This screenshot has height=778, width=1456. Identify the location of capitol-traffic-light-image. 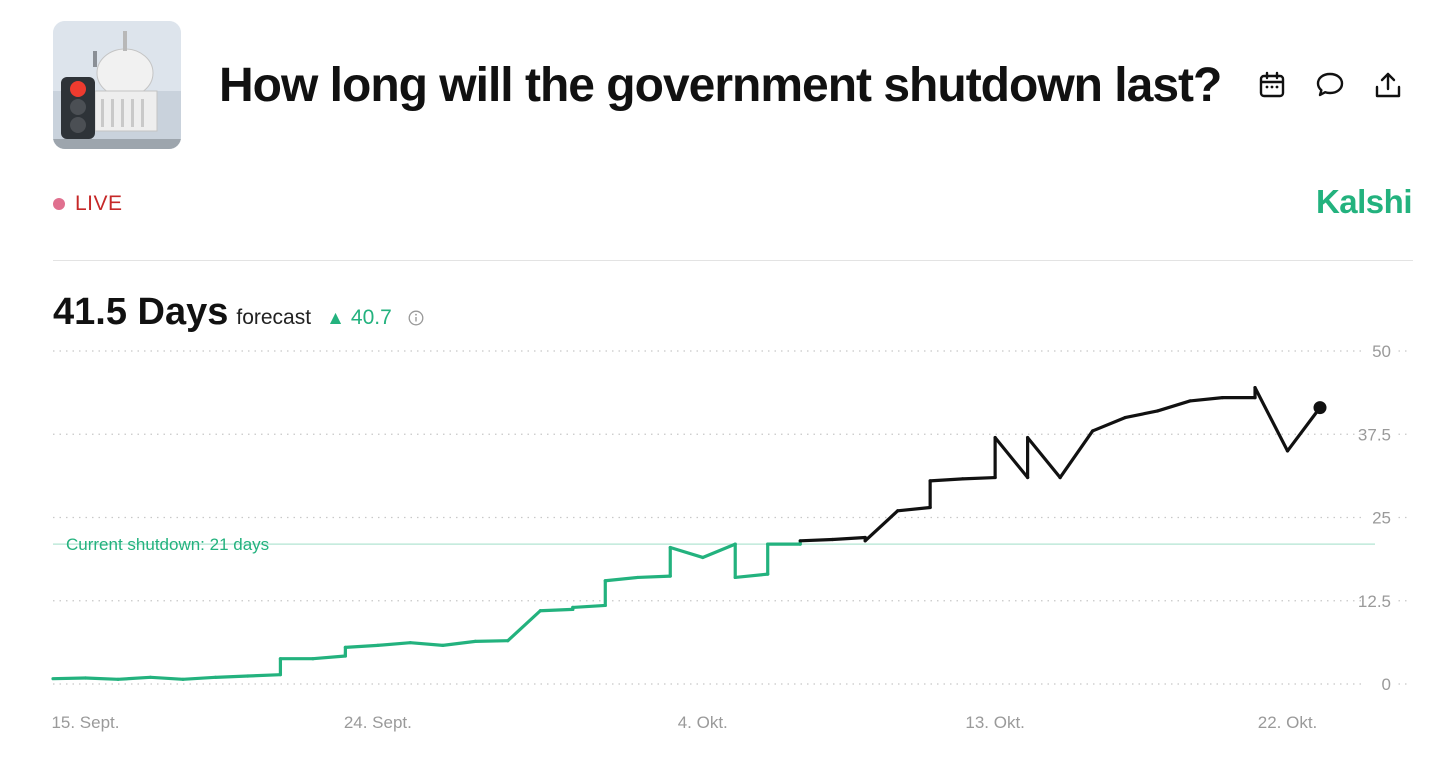
(117, 85).